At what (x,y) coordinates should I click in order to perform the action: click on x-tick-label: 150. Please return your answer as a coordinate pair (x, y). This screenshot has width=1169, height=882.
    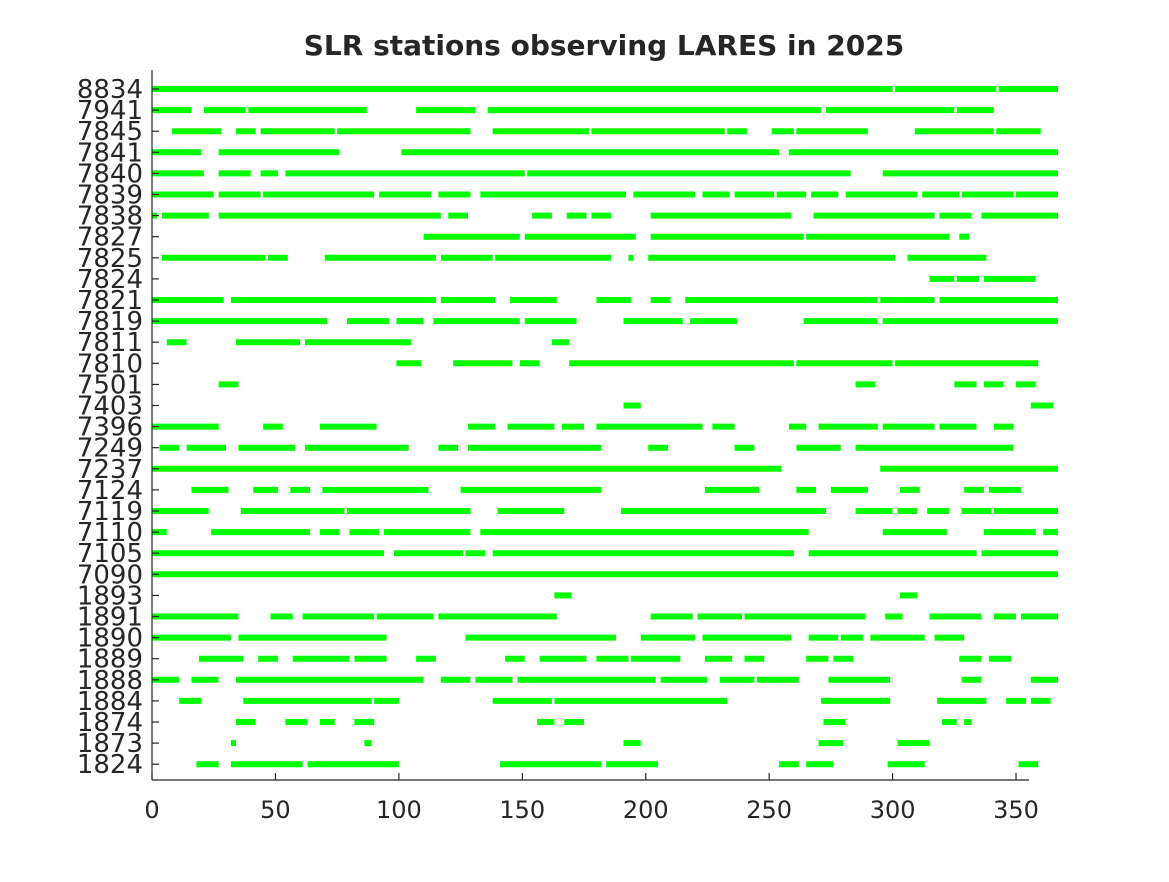
    Looking at the image, I should click on (522, 810).